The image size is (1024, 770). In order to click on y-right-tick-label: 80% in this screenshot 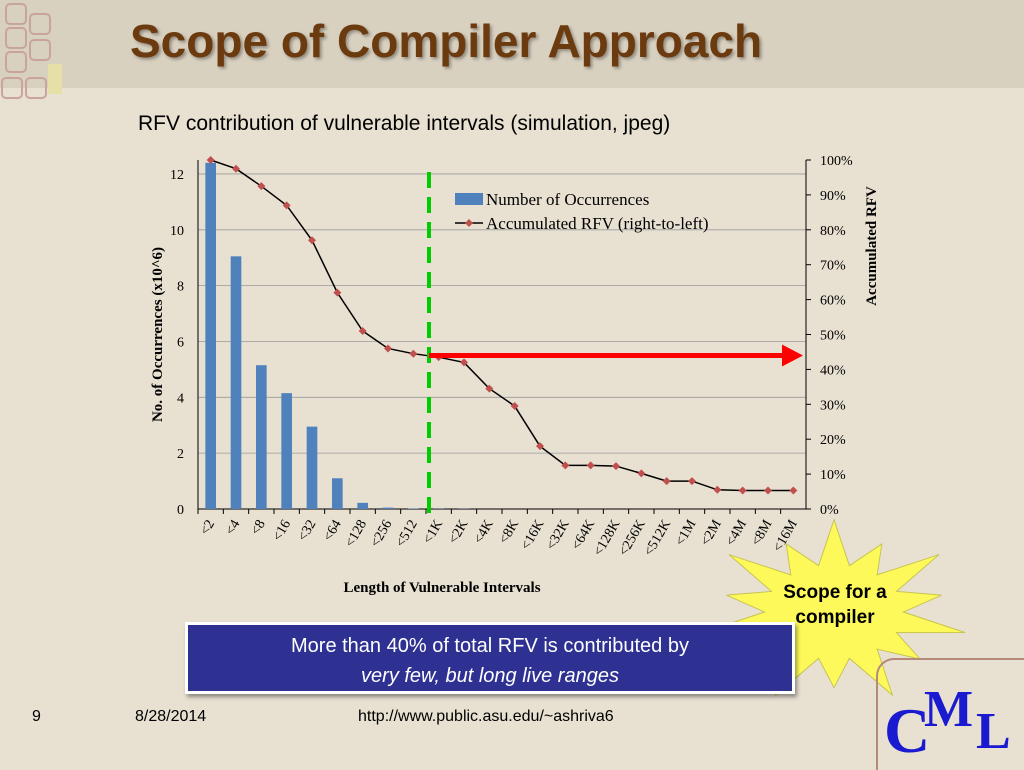, I will do `click(833, 231)`.